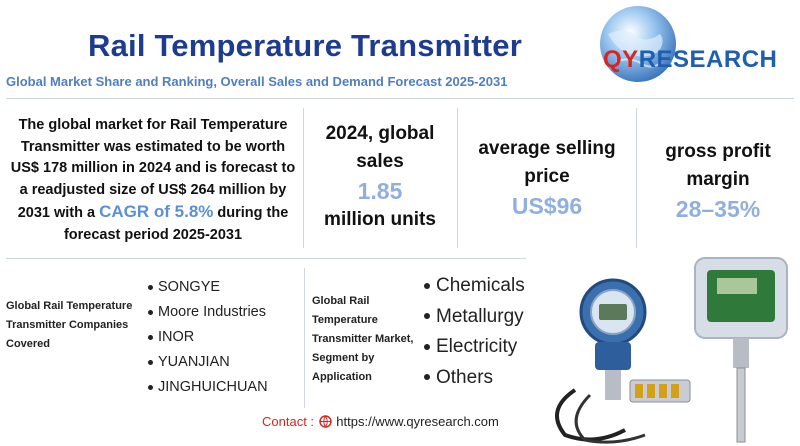 Image resolution: width=800 pixels, height=446 pixels. I want to click on stat-sales-value: 1.85, so click(380, 191).